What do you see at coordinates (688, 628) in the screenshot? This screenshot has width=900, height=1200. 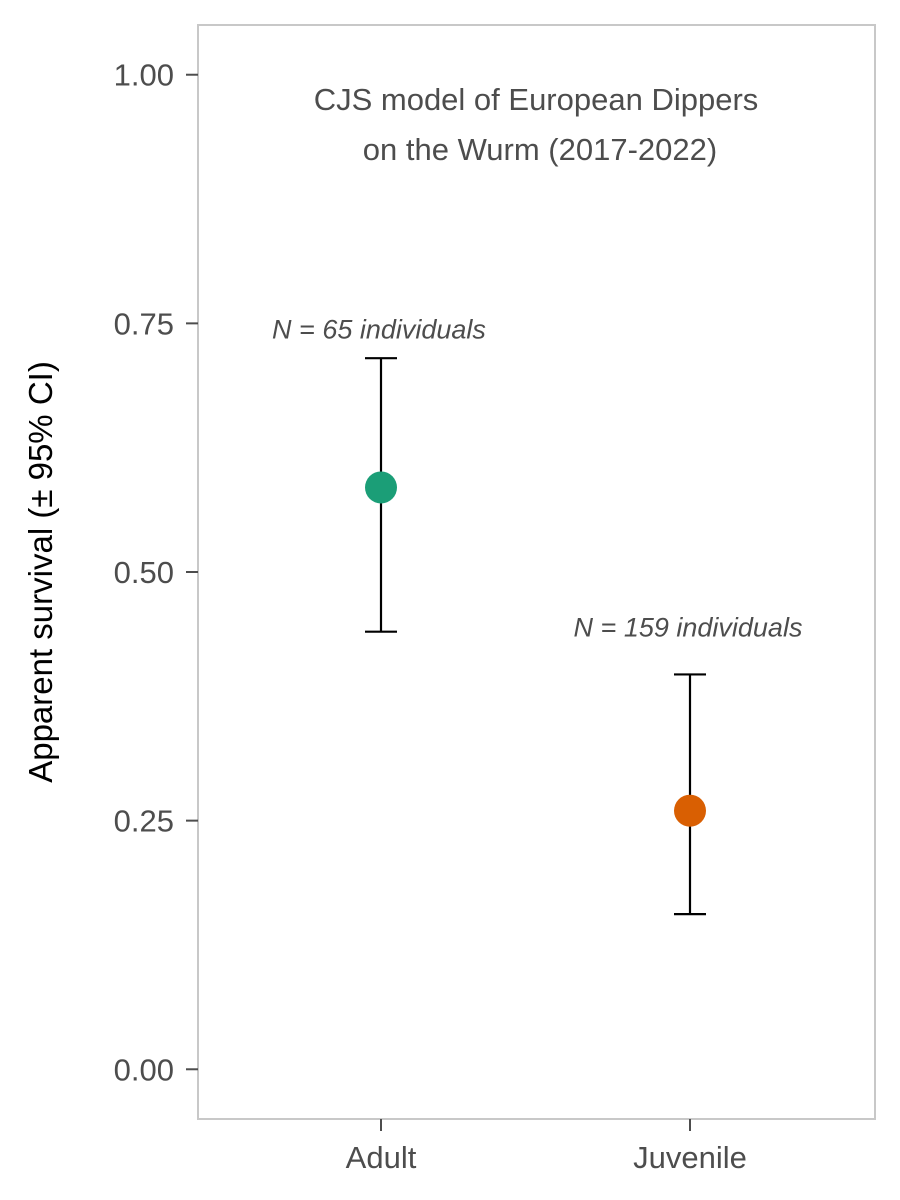 I see `sample-size-annotation: N = 159 individuals` at bounding box center [688, 628].